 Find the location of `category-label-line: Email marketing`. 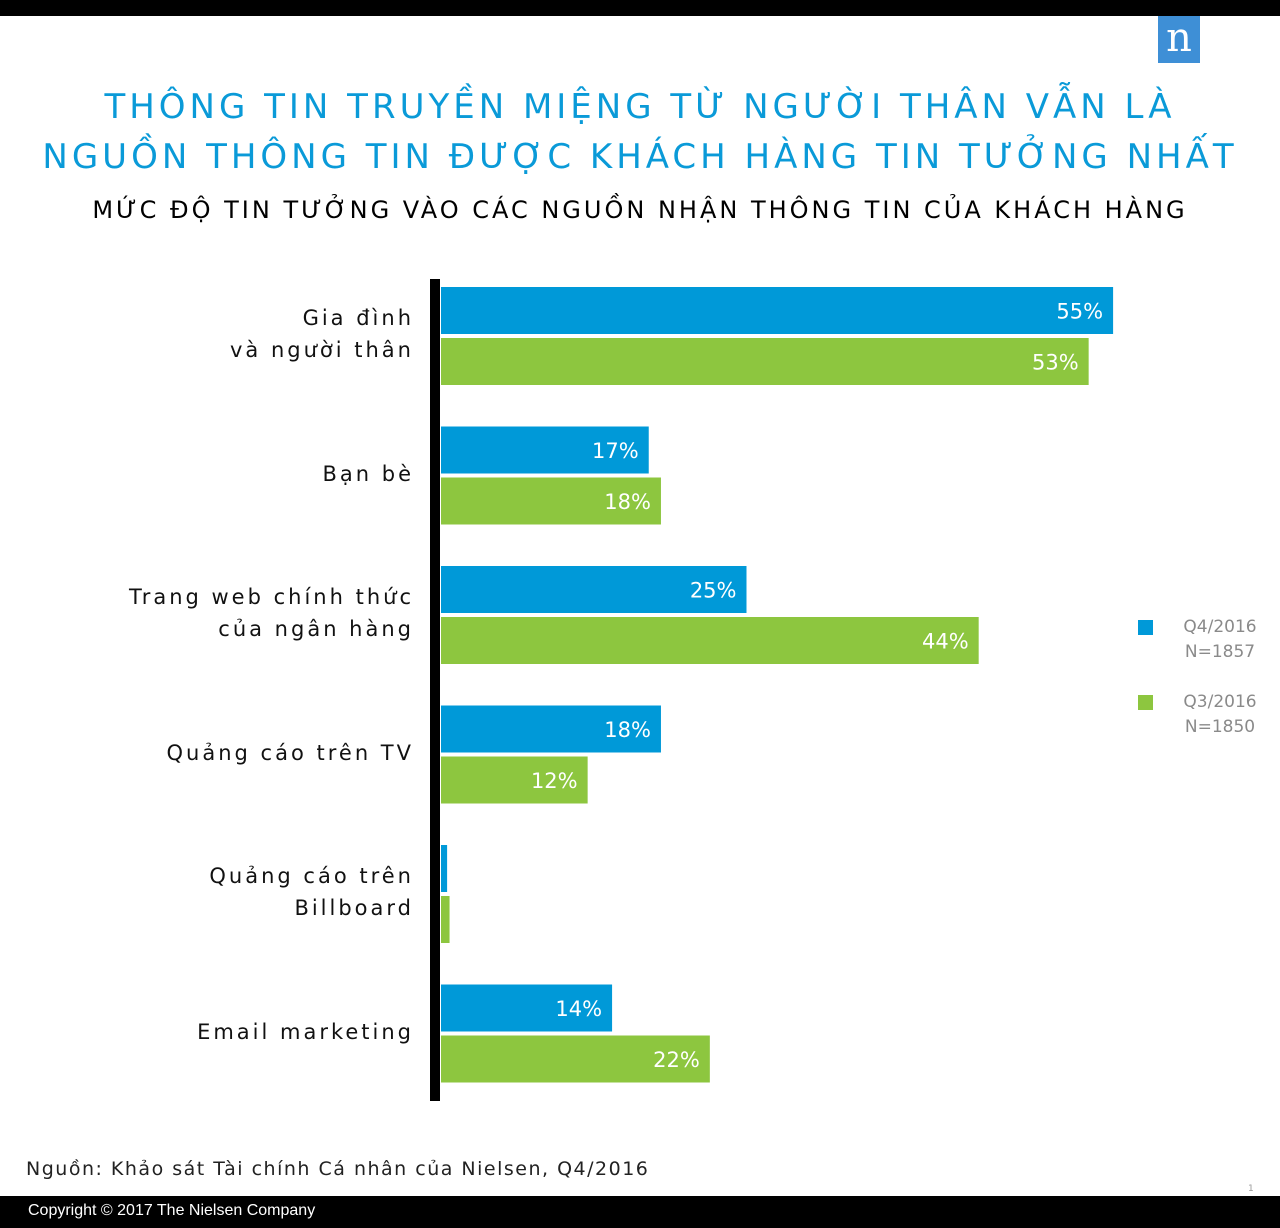

category-label-line: Email marketing is located at coordinates (305, 1031).